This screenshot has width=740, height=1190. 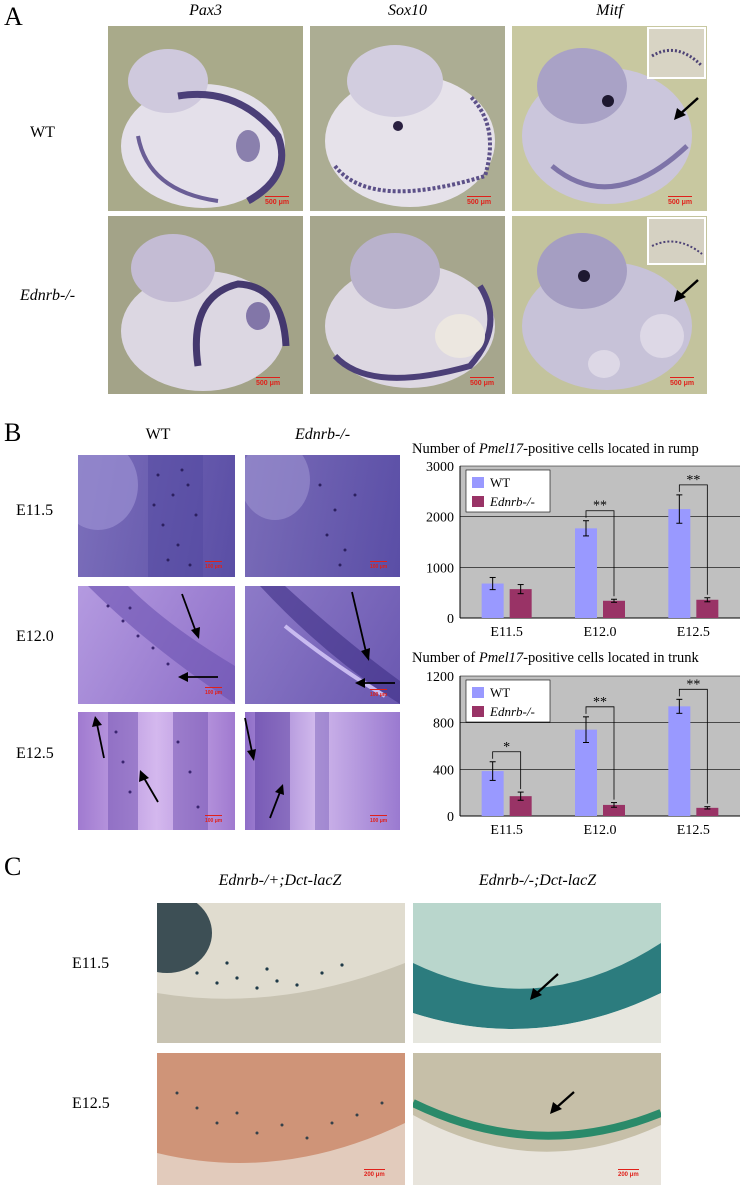 What do you see at coordinates (407, 118) in the screenshot?
I see `embryo-image-wt-sox10` at bounding box center [407, 118].